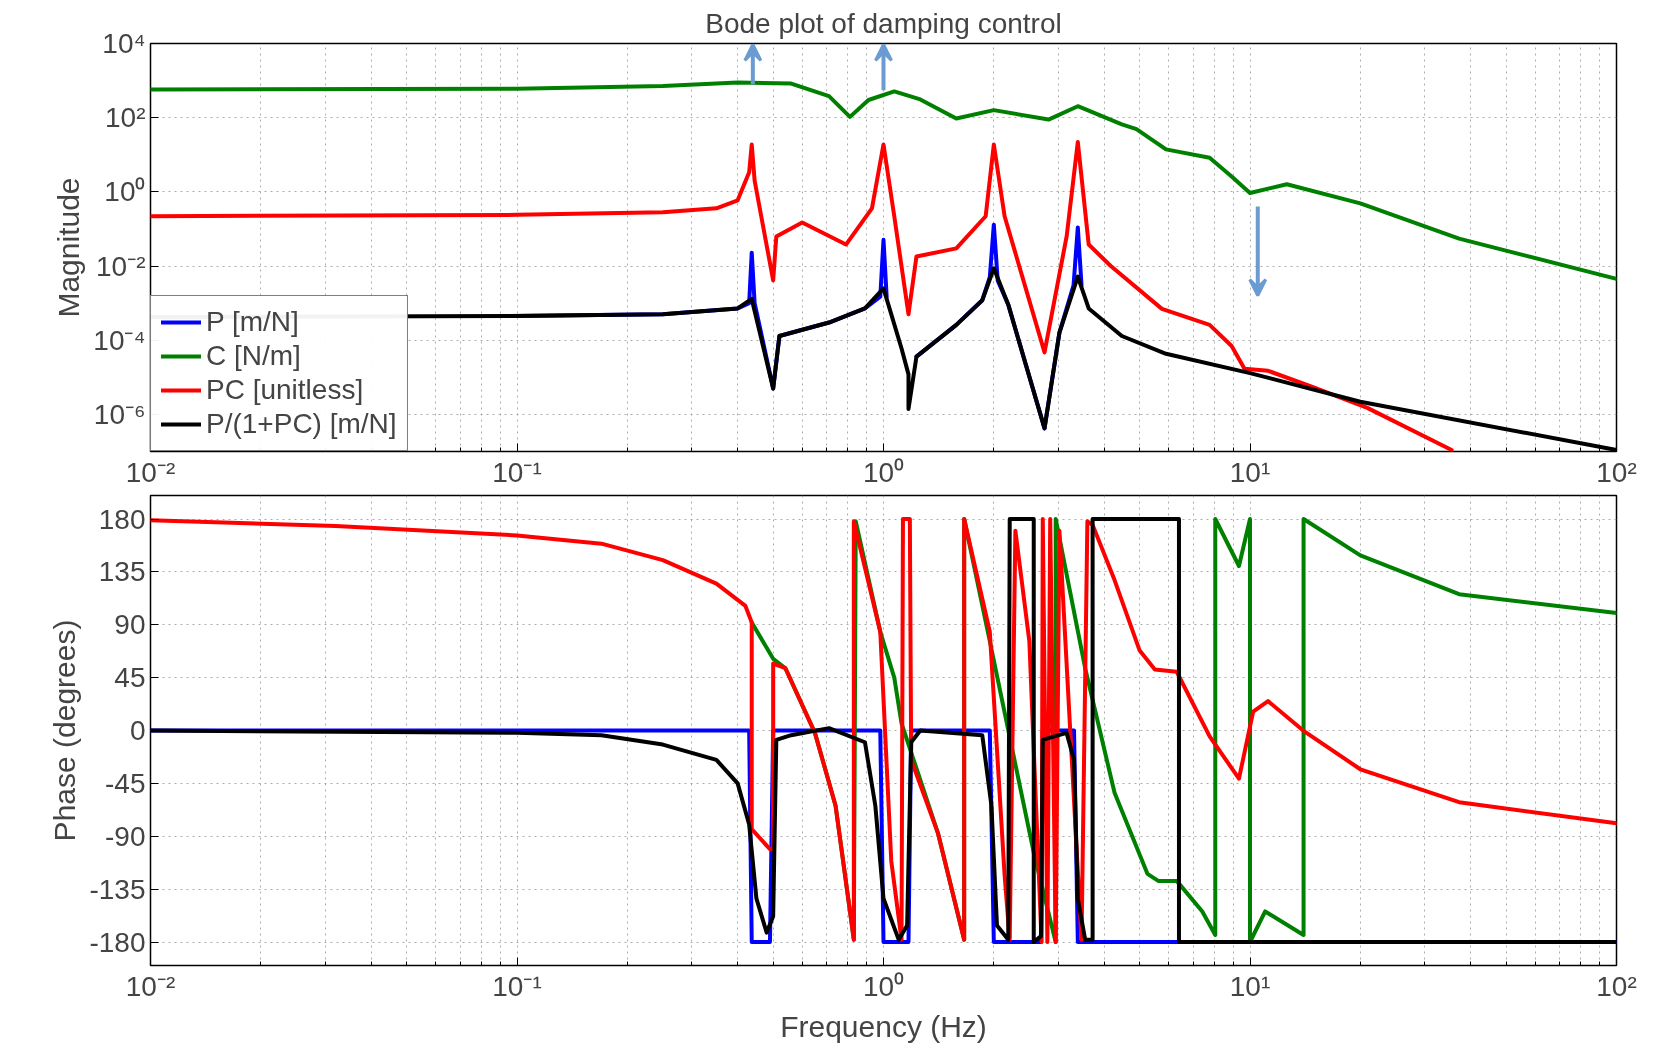 The width and height of the screenshot is (1676, 1056). I want to click on y-tick-label: 10², so click(125, 118).